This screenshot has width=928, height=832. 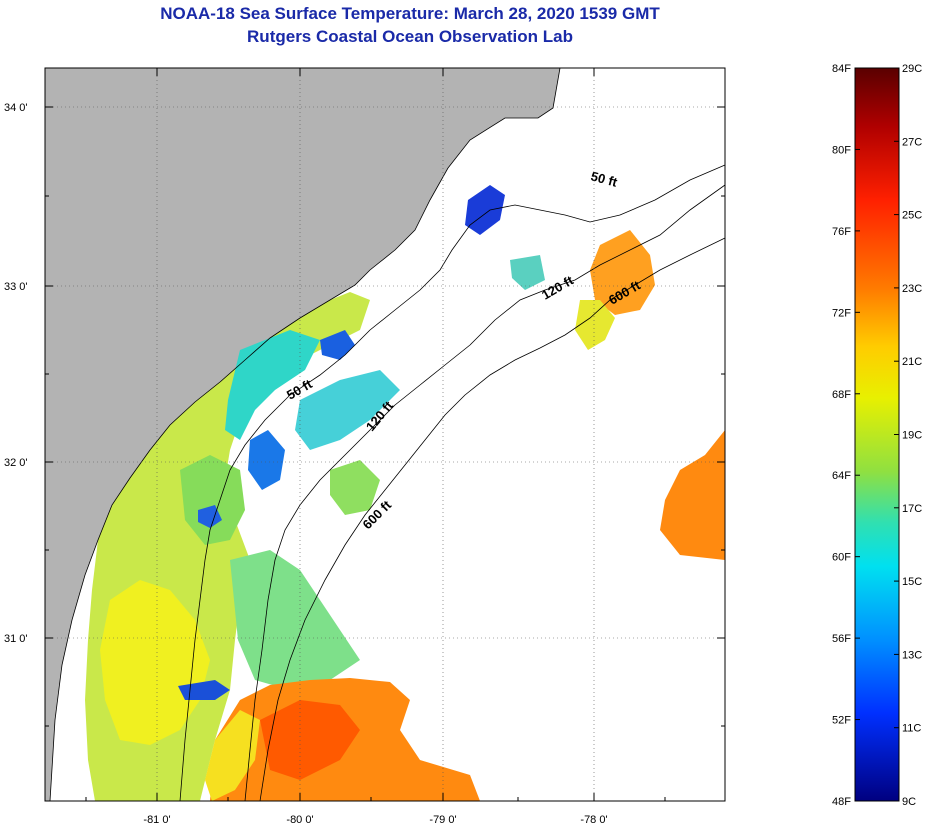 What do you see at coordinates (841, 476) in the screenshot?
I see `colorbar-f-label: 64F` at bounding box center [841, 476].